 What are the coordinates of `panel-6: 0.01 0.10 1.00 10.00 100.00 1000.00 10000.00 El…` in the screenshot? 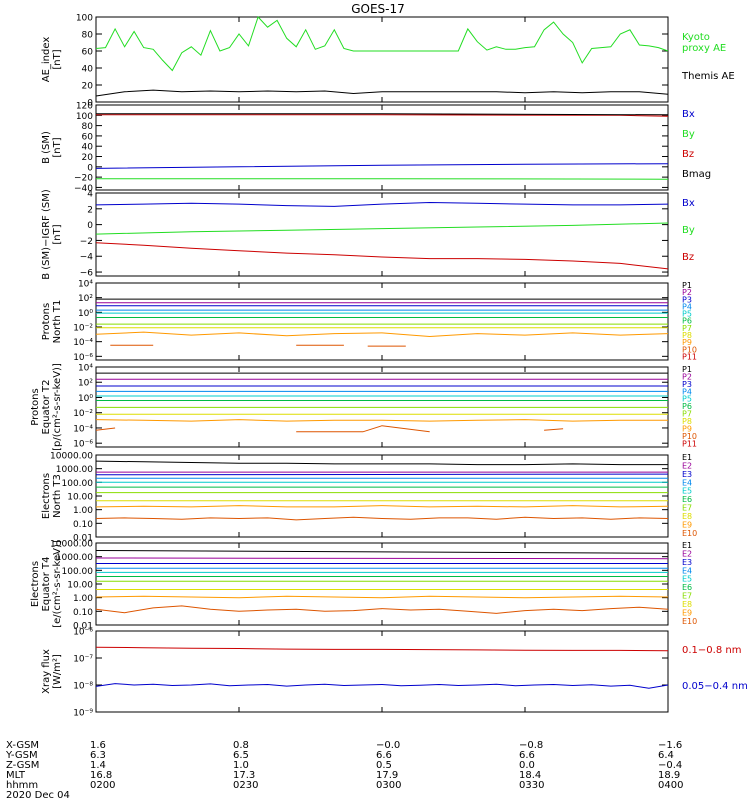 It's located at (369, 498).